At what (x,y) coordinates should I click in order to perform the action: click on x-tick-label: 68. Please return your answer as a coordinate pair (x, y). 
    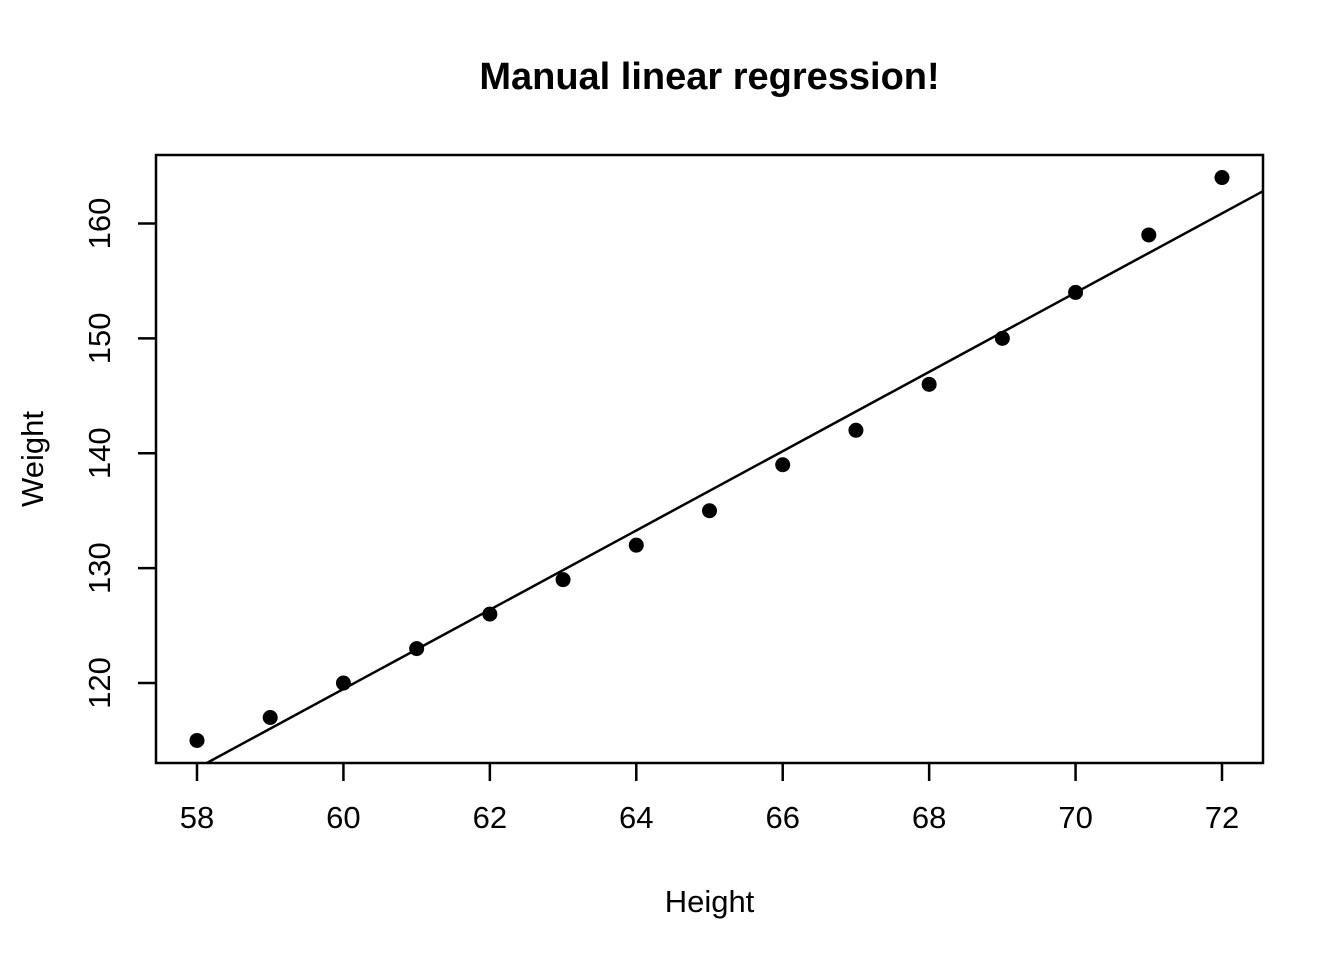
    Looking at the image, I should click on (929, 817).